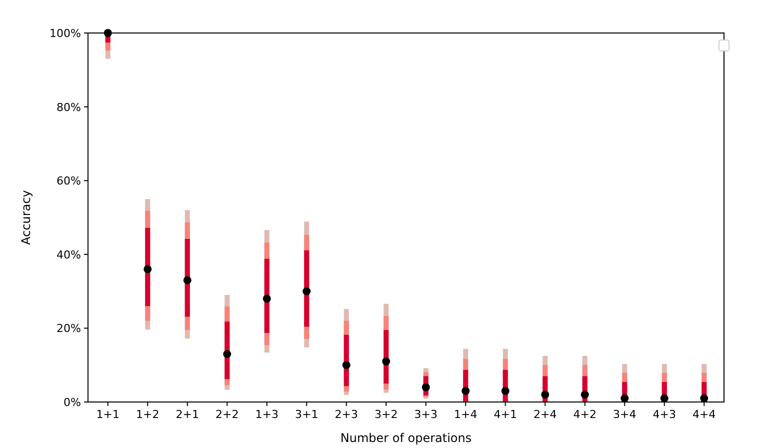  Describe the element at coordinates (26, 217) in the screenshot. I see `y-axis-title: Accuracy` at that location.